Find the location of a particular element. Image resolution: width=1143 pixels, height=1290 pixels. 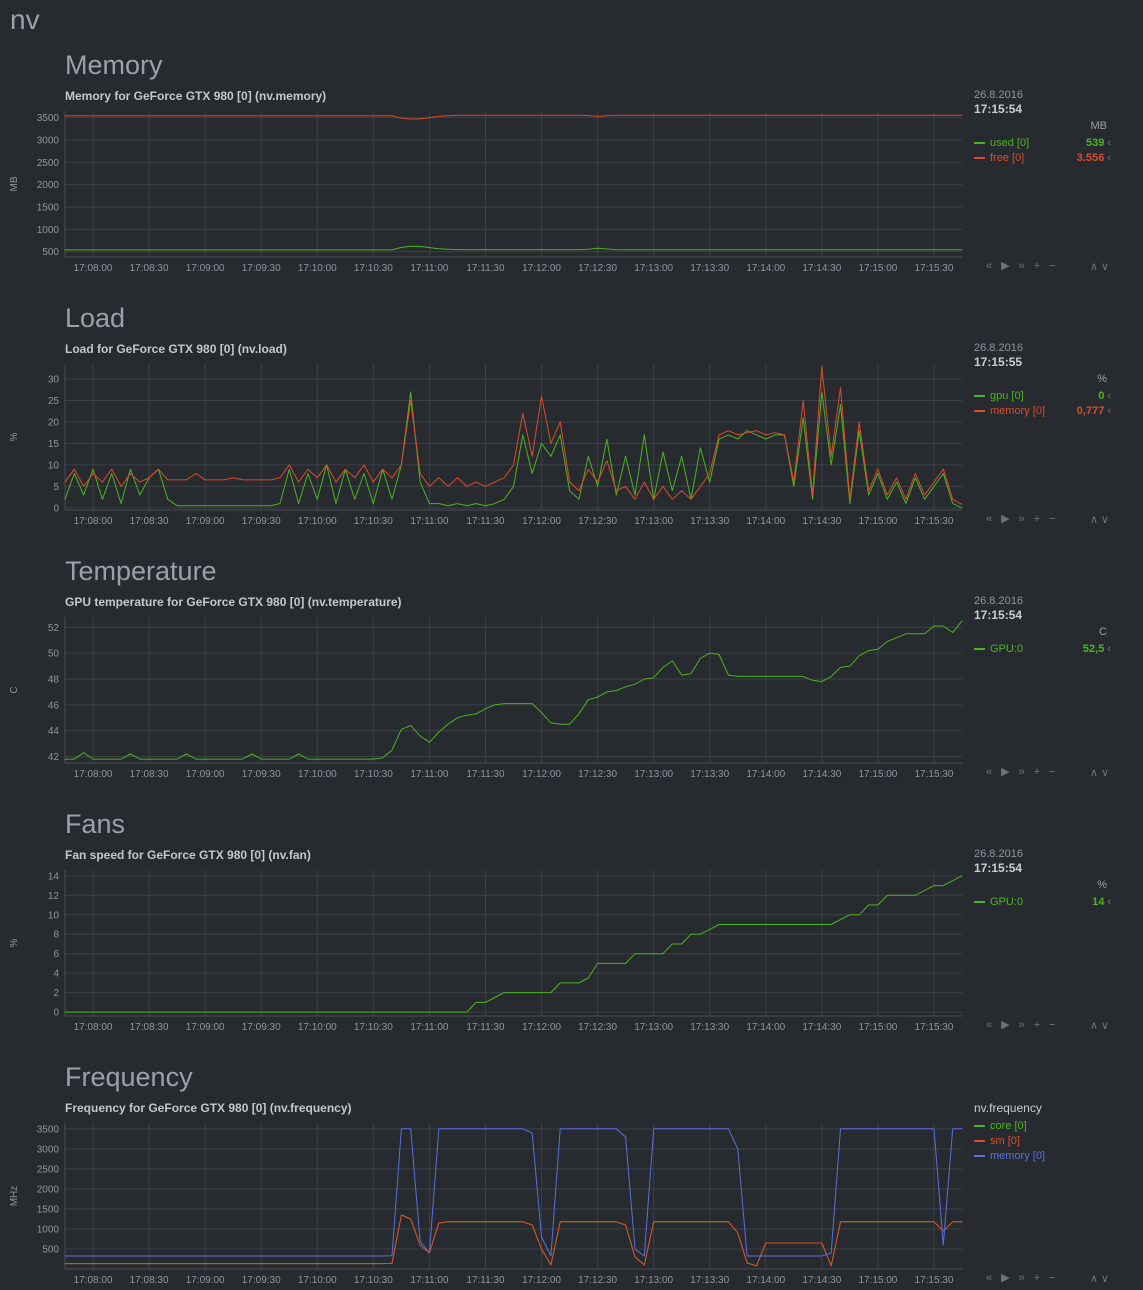

svg-text: 17:08:30 is located at coordinates (149, 1280).